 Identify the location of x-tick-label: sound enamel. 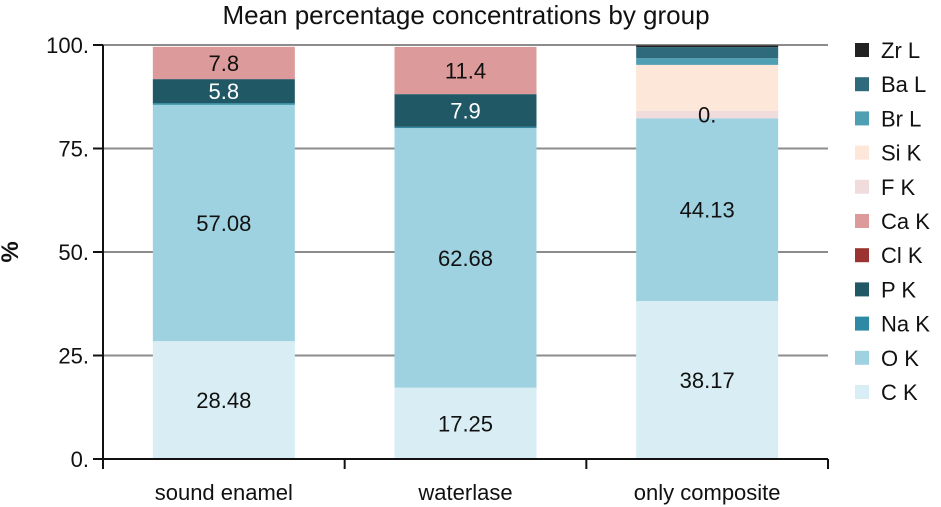
(224, 492).